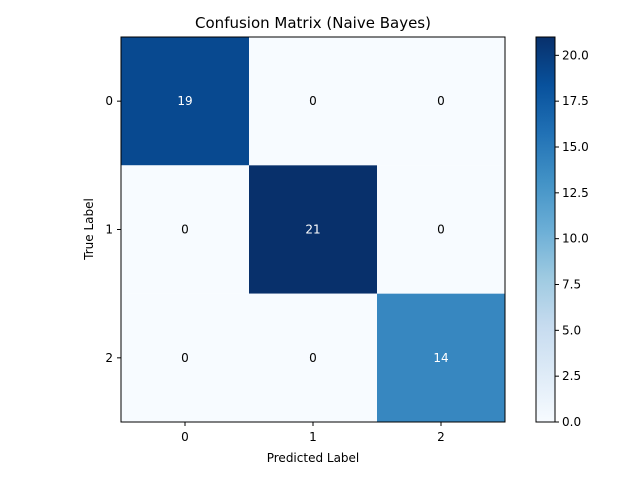 The height and width of the screenshot is (485, 640). I want to click on colorbar-tick-label-6: 15.0, so click(575, 147).